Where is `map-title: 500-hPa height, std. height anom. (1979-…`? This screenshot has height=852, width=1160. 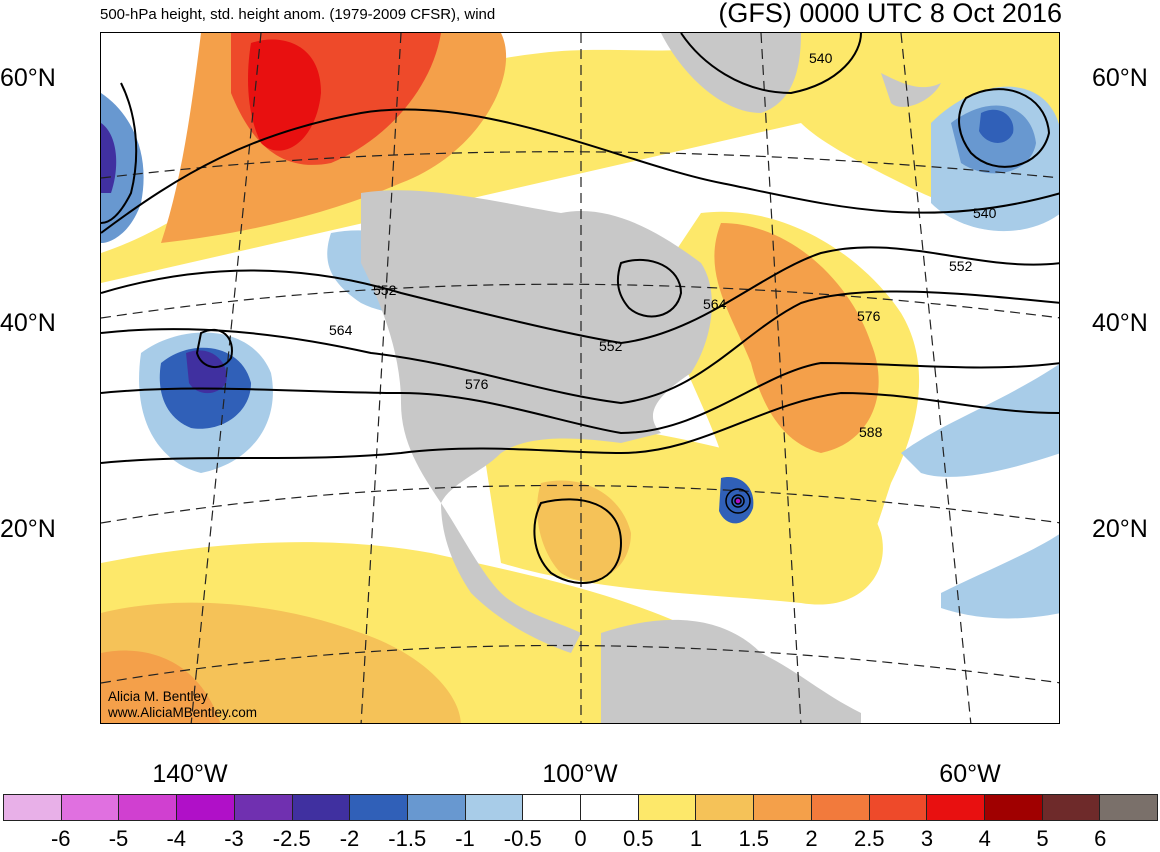 map-title: 500-hPa height, std. height anom. (1979-… is located at coordinates (298, 14).